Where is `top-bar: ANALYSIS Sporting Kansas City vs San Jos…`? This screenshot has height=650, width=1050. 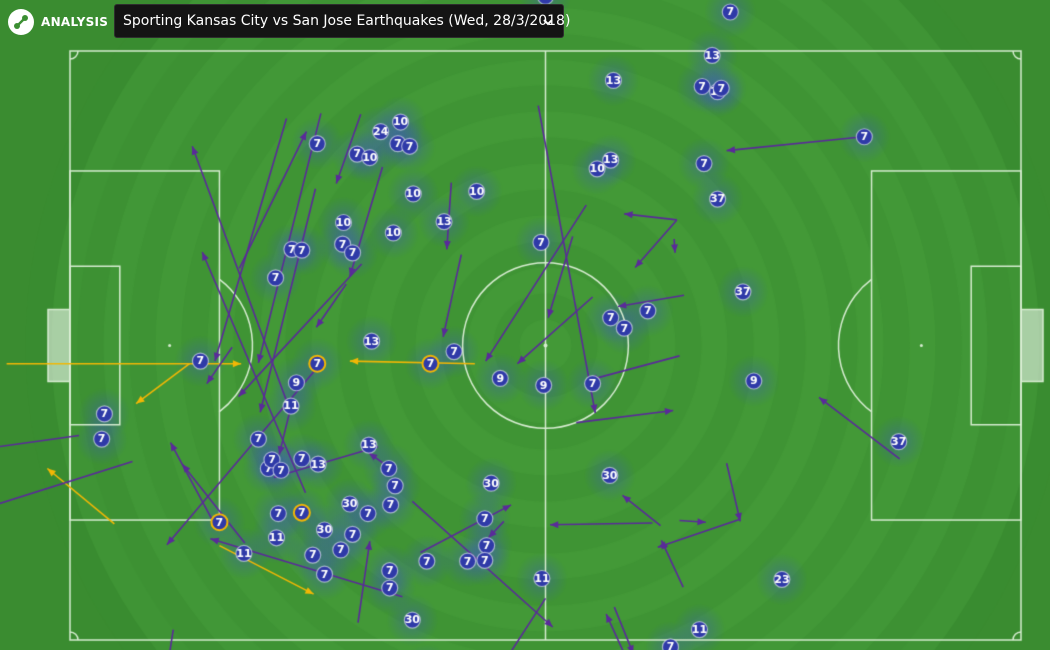 top-bar: ANALYSIS Sporting Kansas City vs San Jos… is located at coordinates (525, 22).